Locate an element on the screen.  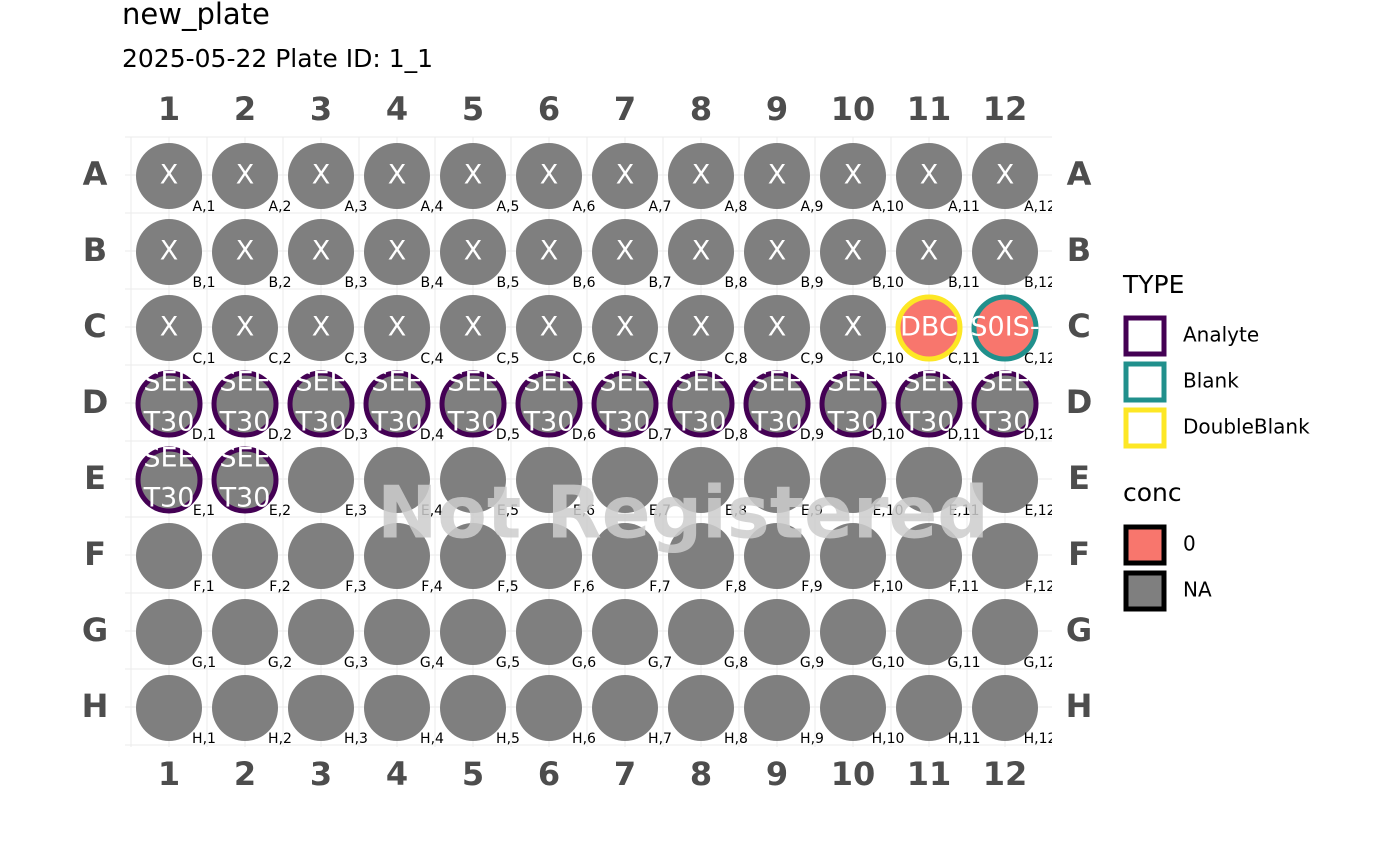
well-label: C,5 is located at coordinates (507, 359).